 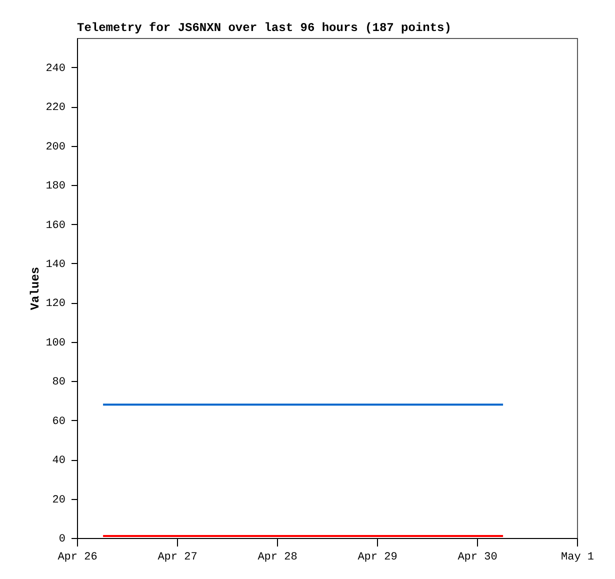 What do you see at coordinates (78, 558) in the screenshot?
I see `x-tick-label: Apr 26` at bounding box center [78, 558].